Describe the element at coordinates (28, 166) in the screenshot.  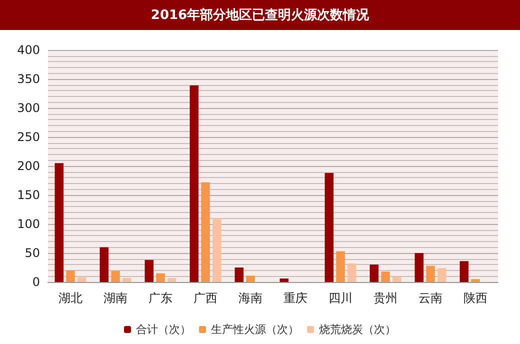
I see `y-tick-label: 200` at that location.